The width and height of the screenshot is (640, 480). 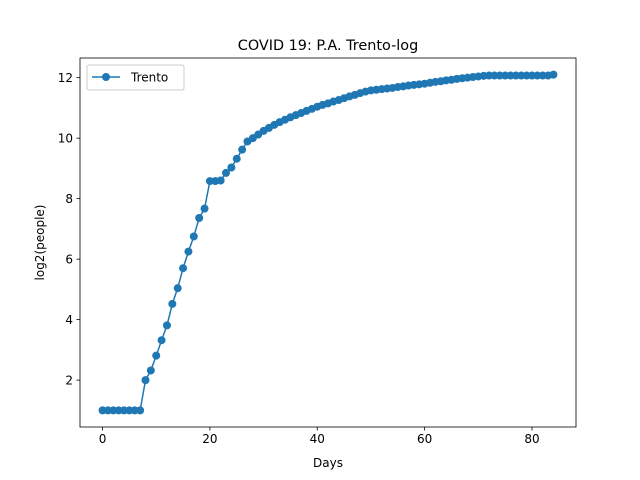 What do you see at coordinates (69, 380) in the screenshot?
I see `y-tick-label: 2` at bounding box center [69, 380].